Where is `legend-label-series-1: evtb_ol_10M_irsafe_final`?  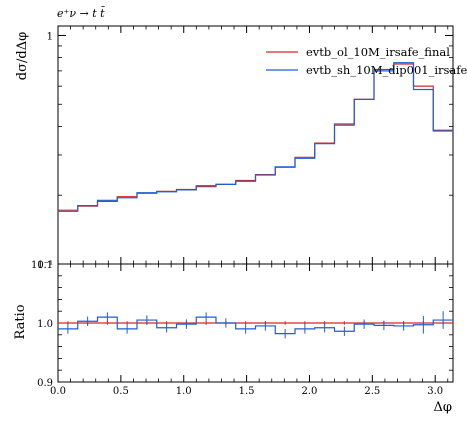
legend-label-series-1: evtb_ol_10M_irsafe_final is located at coordinates (378, 52).